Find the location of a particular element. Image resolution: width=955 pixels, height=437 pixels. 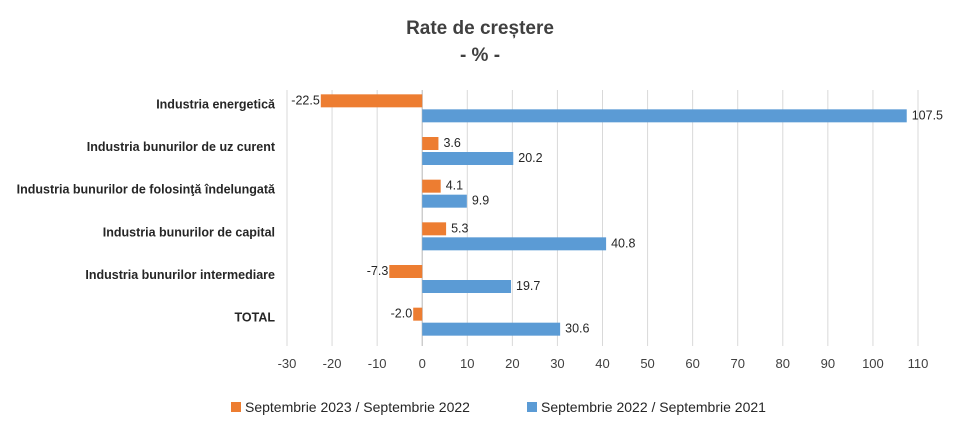

category-label: Industria bunurilor de uz curent is located at coordinates (181, 147).